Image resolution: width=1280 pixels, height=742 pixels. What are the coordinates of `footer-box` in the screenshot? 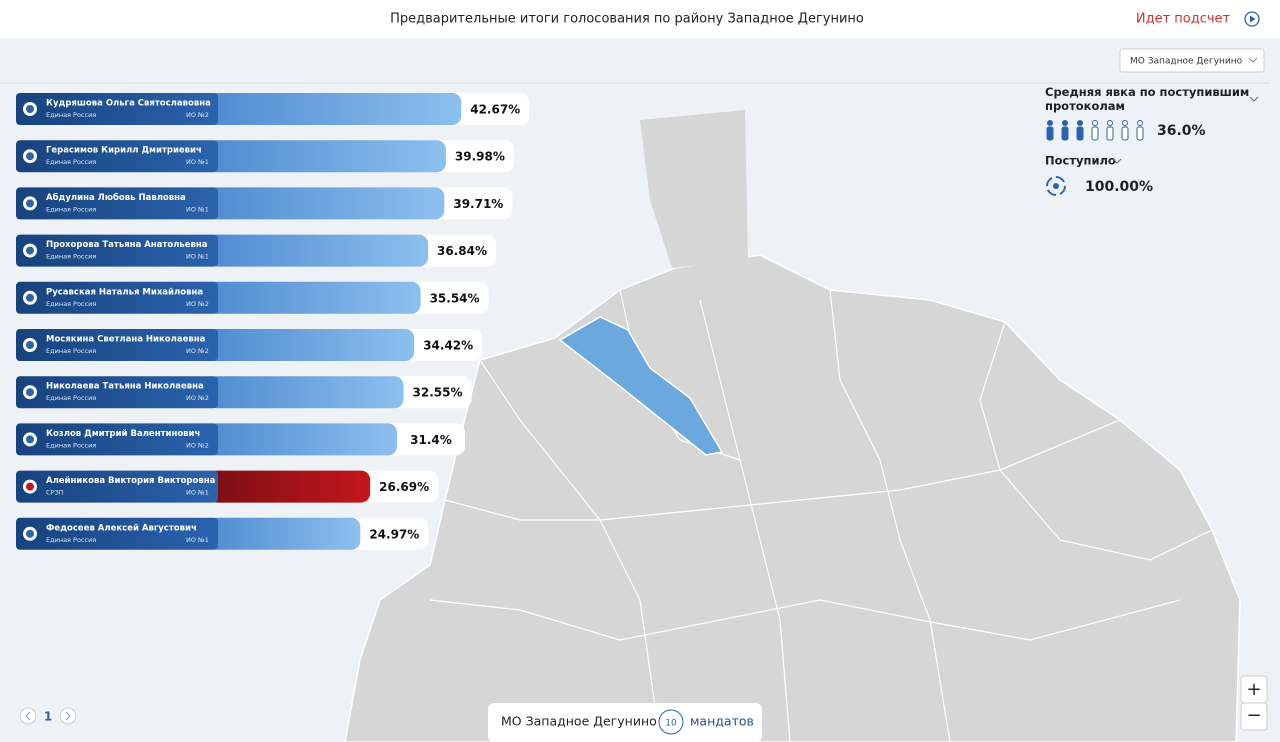 It's located at (625, 722).